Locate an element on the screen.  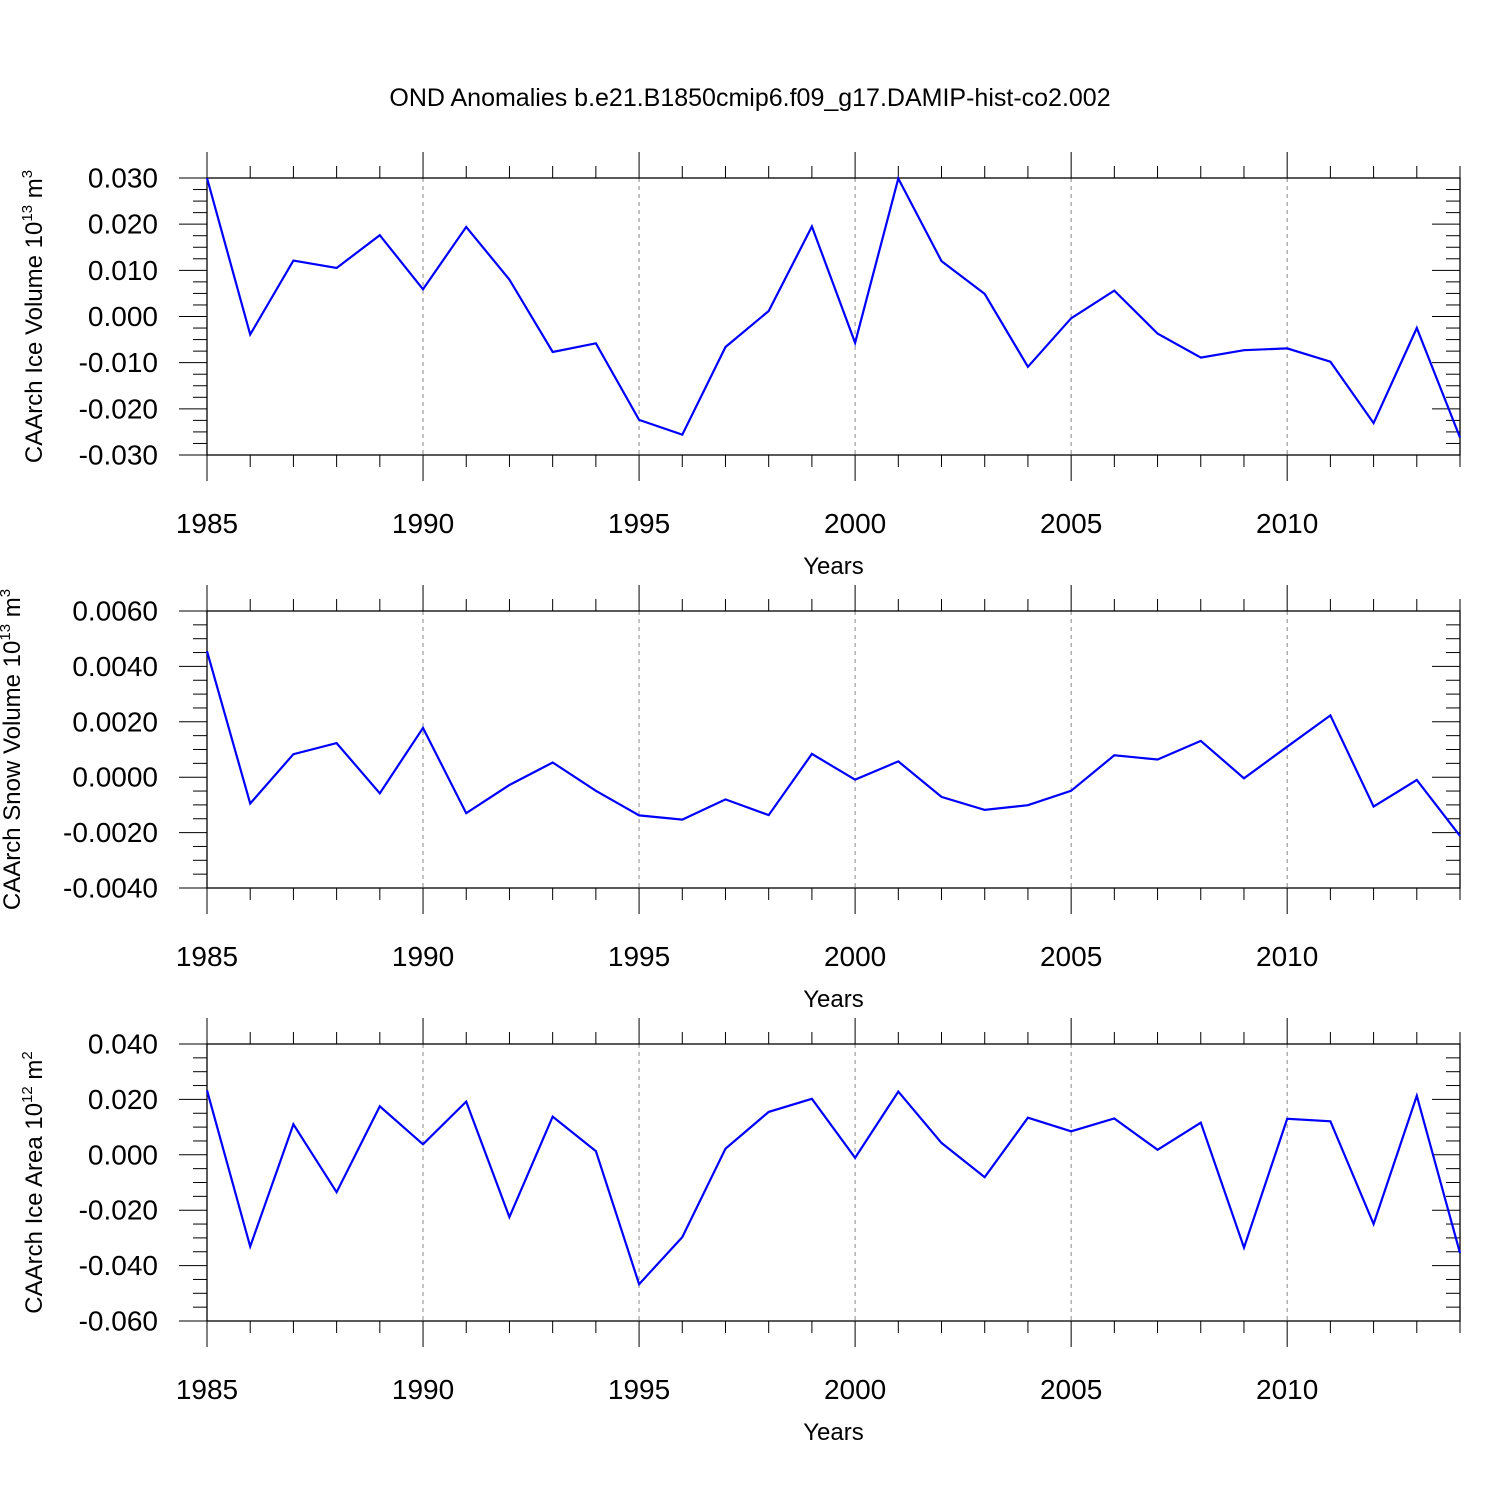
y-tick-label: 0.040 is located at coordinates (123, 1044).